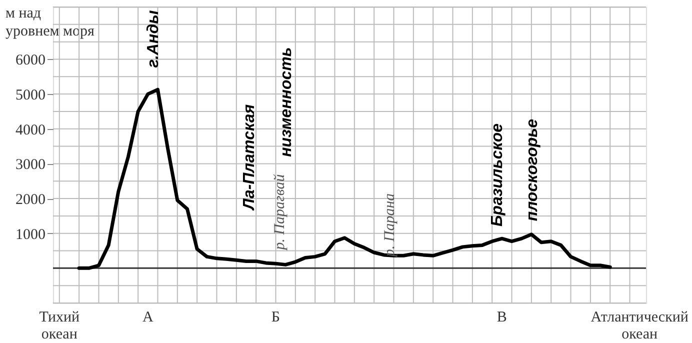 The height and width of the screenshot is (343, 692). I want to click on annotation: р. Парагвай, so click(280, 212).